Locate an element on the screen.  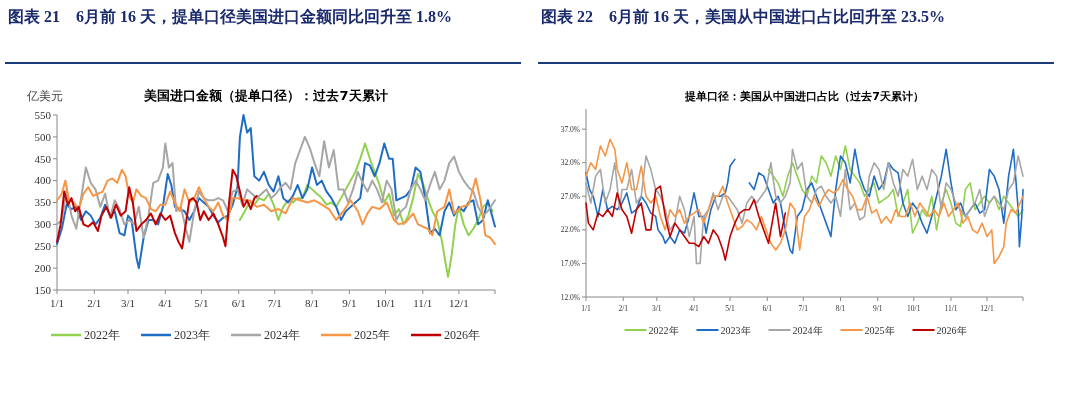
x-tick-label: 5/1 is located at coordinates (201, 303).